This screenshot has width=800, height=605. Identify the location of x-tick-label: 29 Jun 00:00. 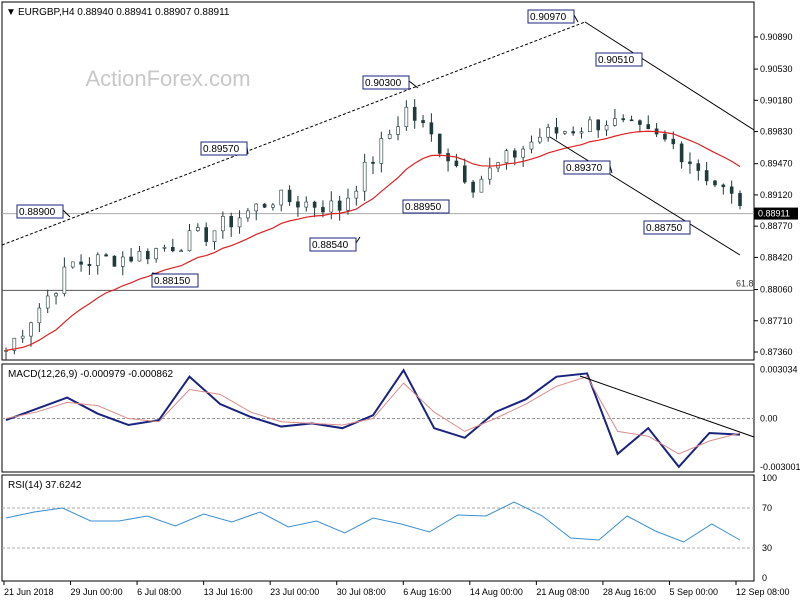
(97, 592).